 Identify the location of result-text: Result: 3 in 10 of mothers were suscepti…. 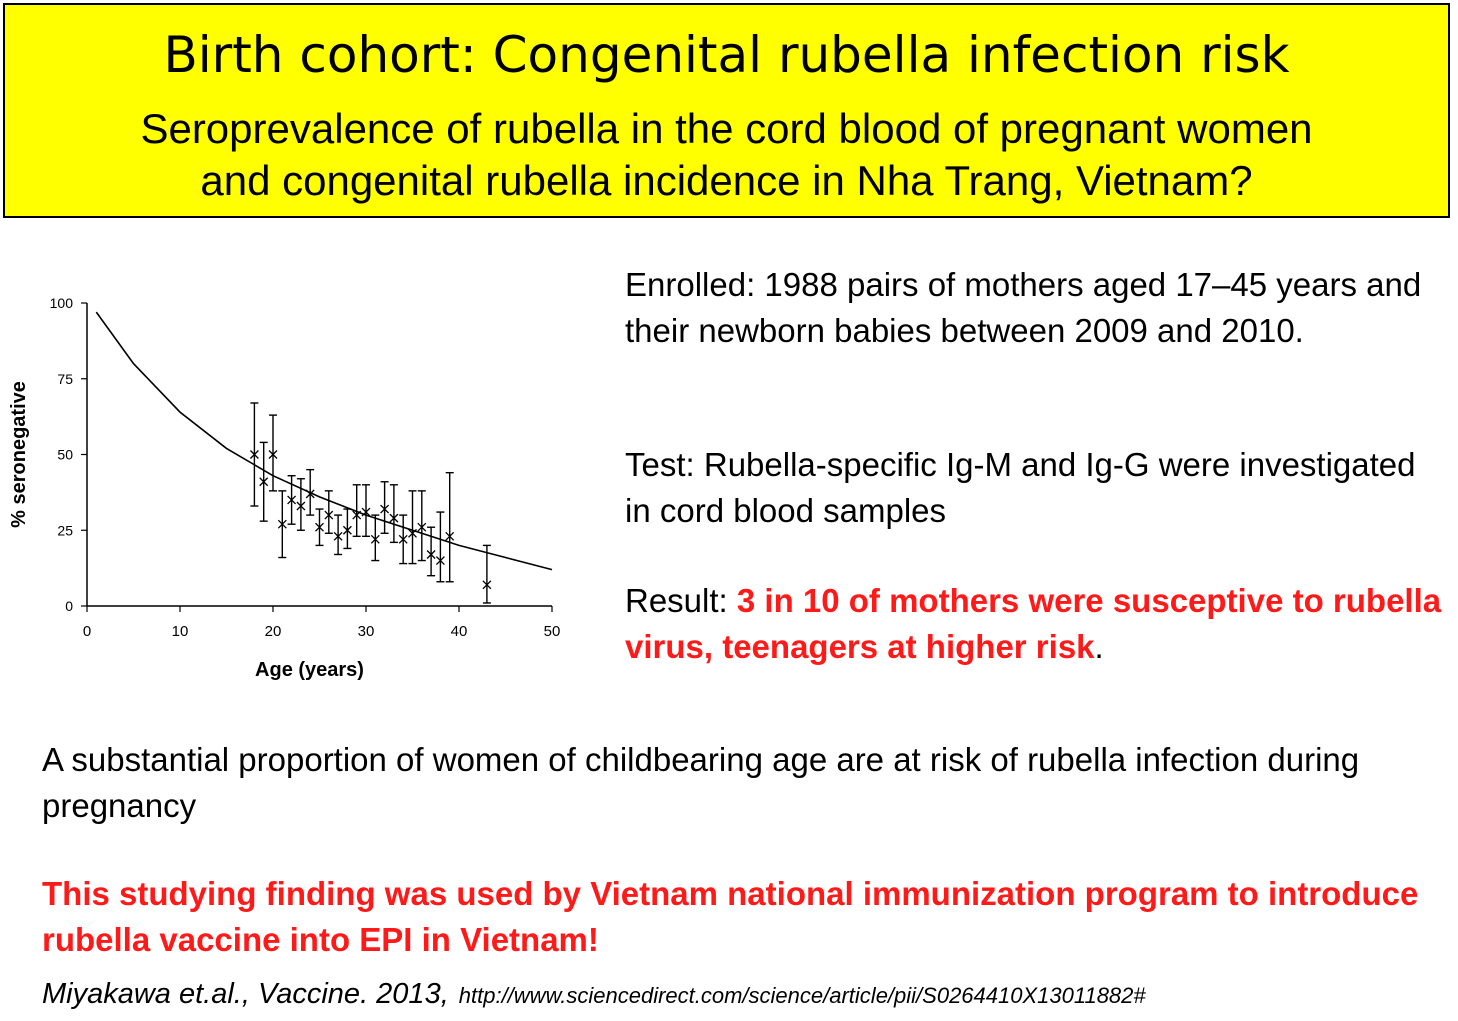
(1035, 624).